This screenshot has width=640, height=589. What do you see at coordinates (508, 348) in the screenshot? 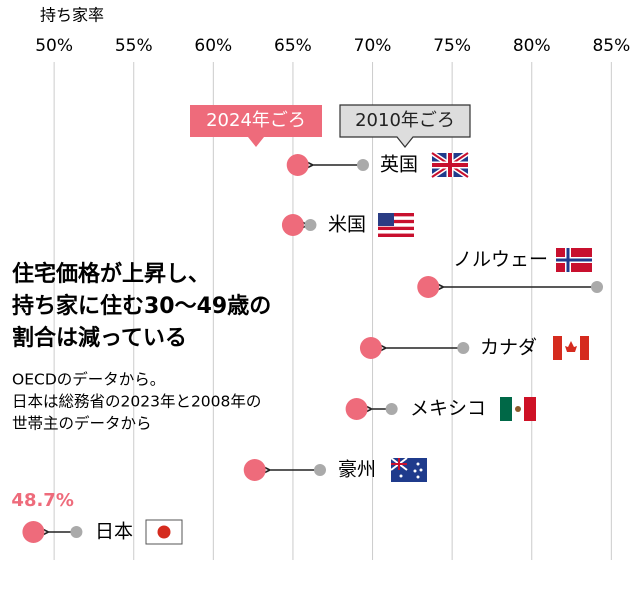
I see `category-label: カナダ` at bounding box center [508, 348].